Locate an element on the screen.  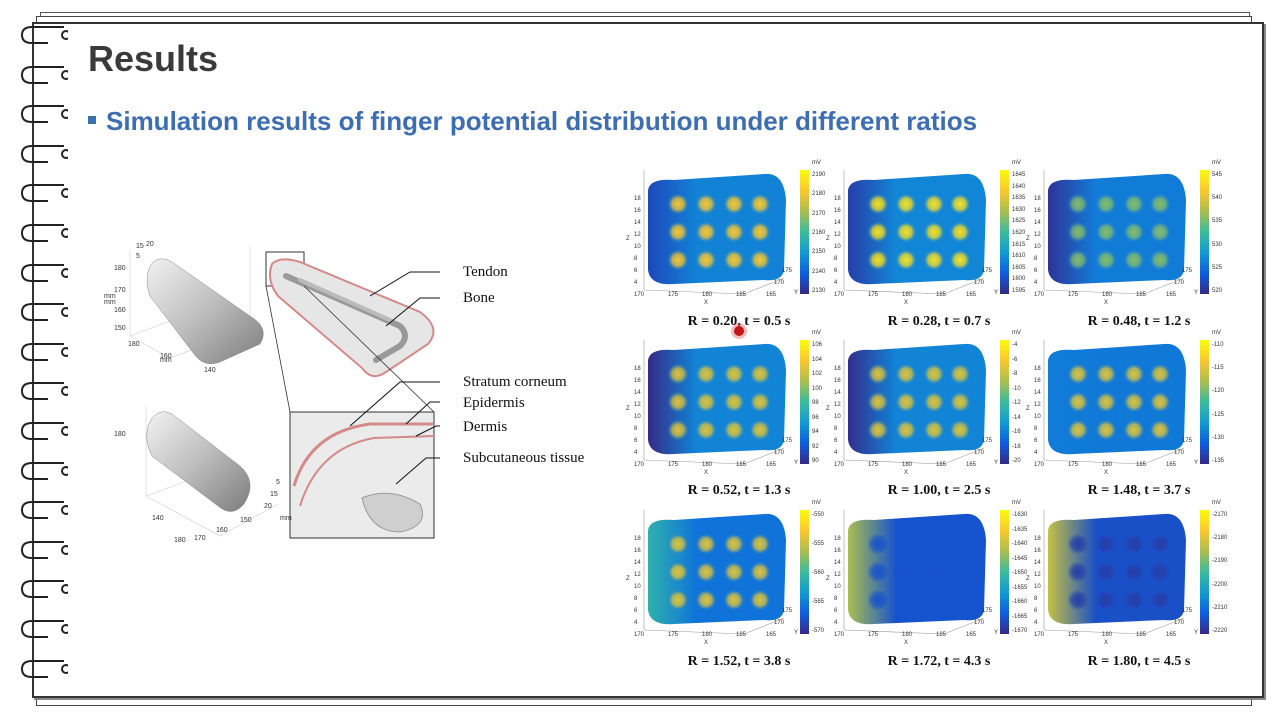
colorbar-tick-label: 1615 is located at coordinates (1019, 244).